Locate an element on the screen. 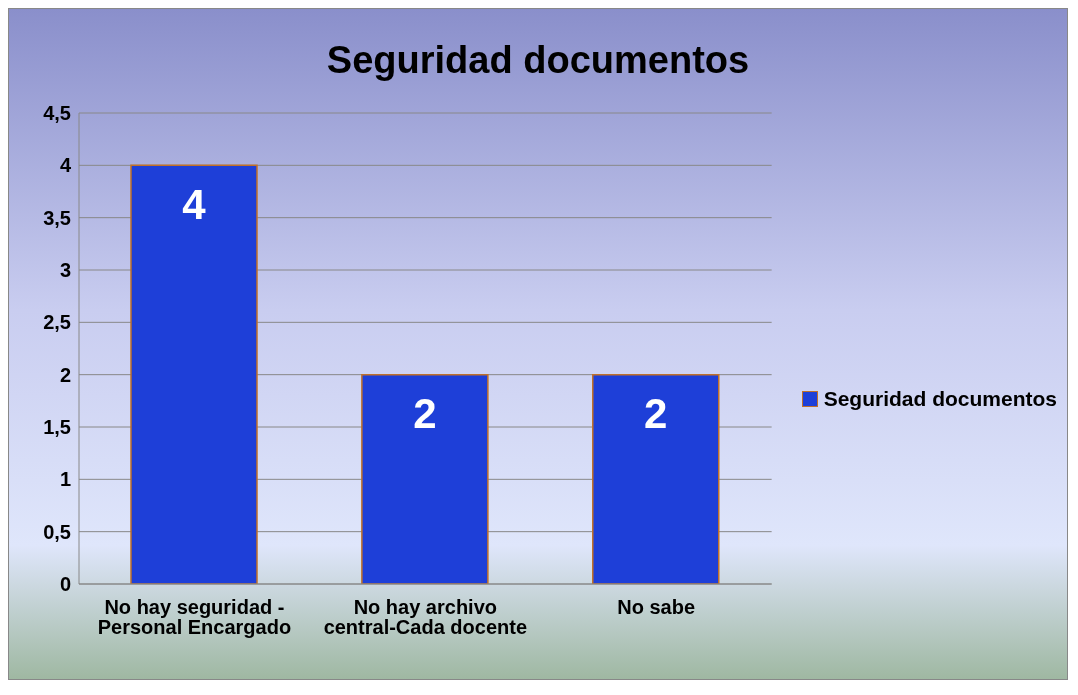 This screenshot has height=695, width=1078. y-tick-label: 4,5 is located at coordinates (57, 113).